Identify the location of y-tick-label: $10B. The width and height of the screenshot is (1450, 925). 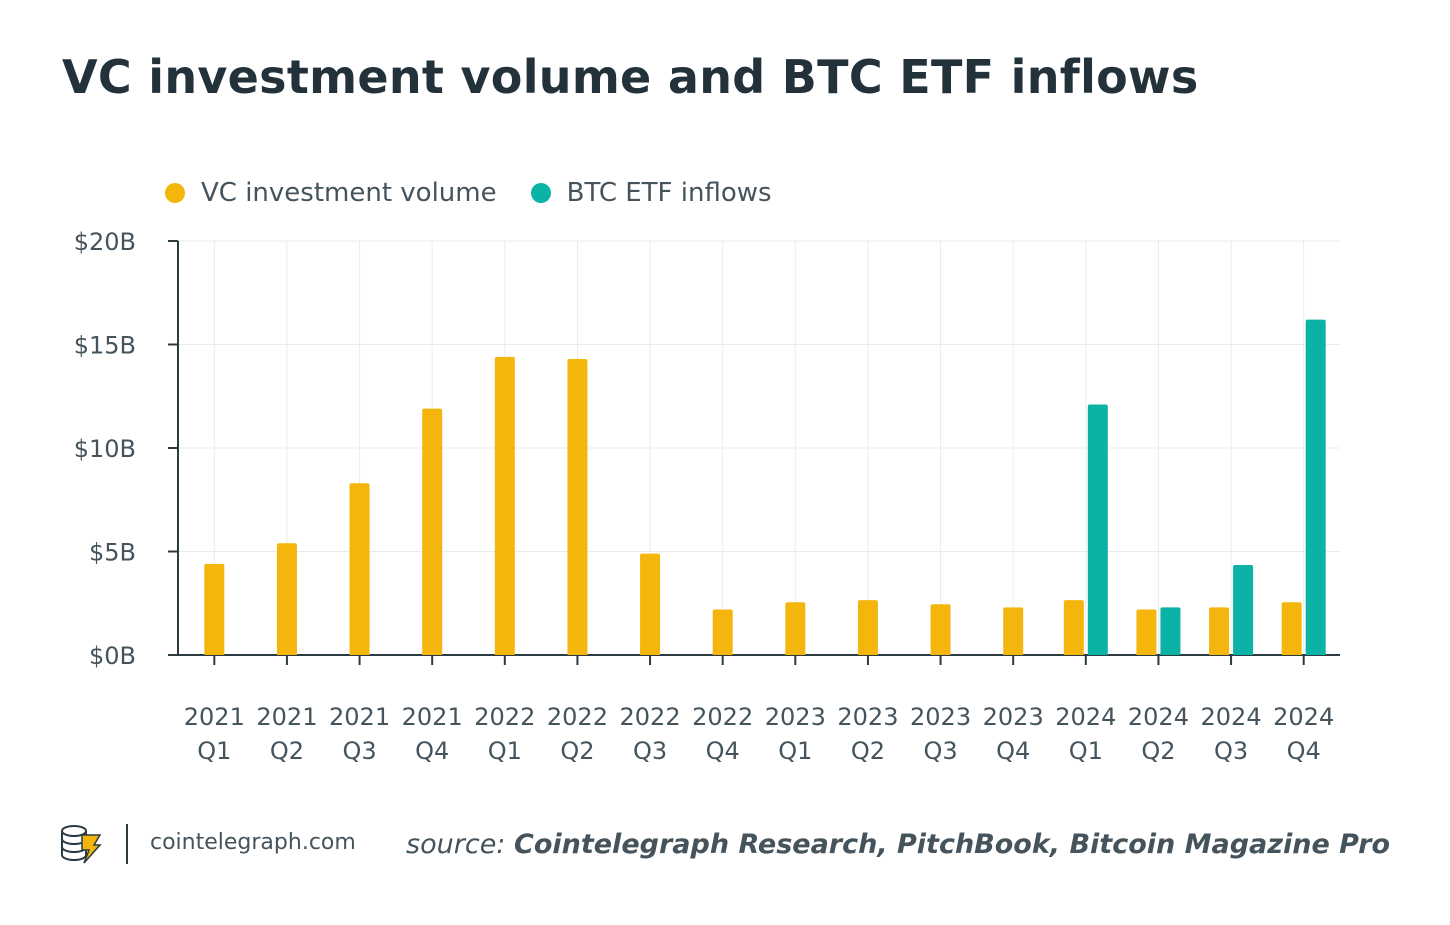
(105, 449).